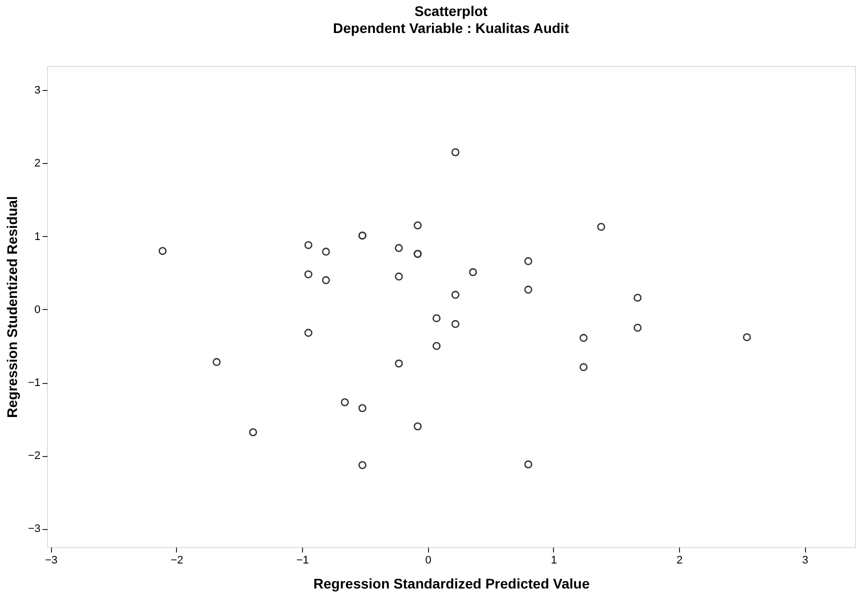  Describe the element at coordinates (451, 584) in the screenshot. I see `x-axis-title: Regression Standardized Predicted Value` at that location.